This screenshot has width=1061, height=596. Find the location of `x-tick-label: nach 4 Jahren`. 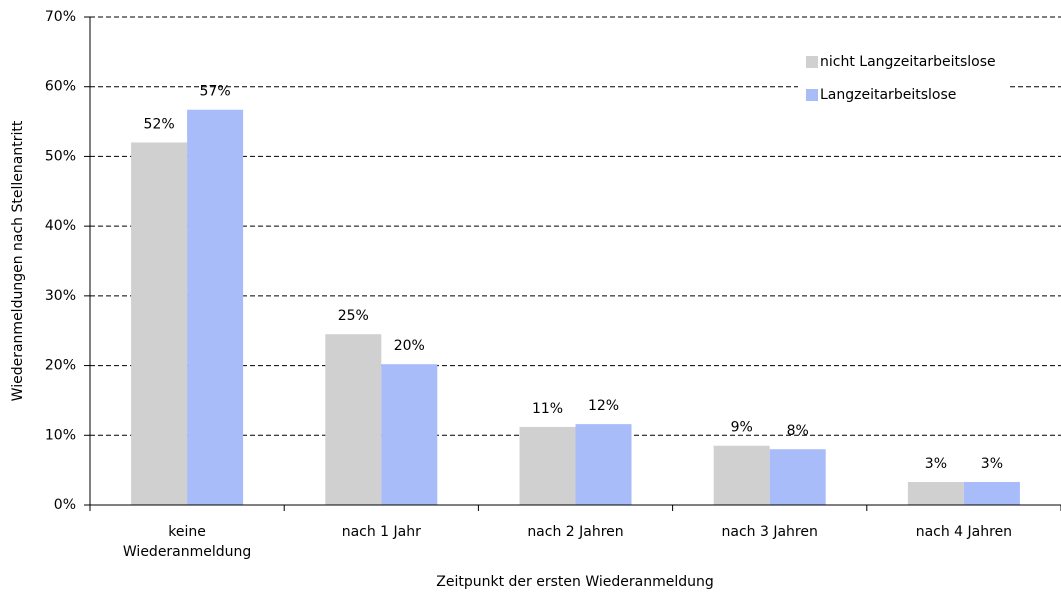

x-tick-label: nach 4 Jahren is located at coordinates (964, 532).